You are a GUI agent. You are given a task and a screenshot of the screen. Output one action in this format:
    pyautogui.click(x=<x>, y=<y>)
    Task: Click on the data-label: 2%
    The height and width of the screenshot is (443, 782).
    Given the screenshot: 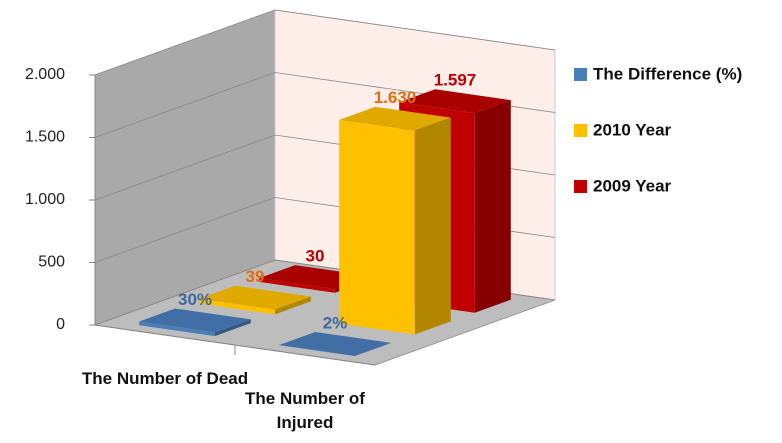 What is the action you would take?
    pyautogui.click(x=335, y=322)
    